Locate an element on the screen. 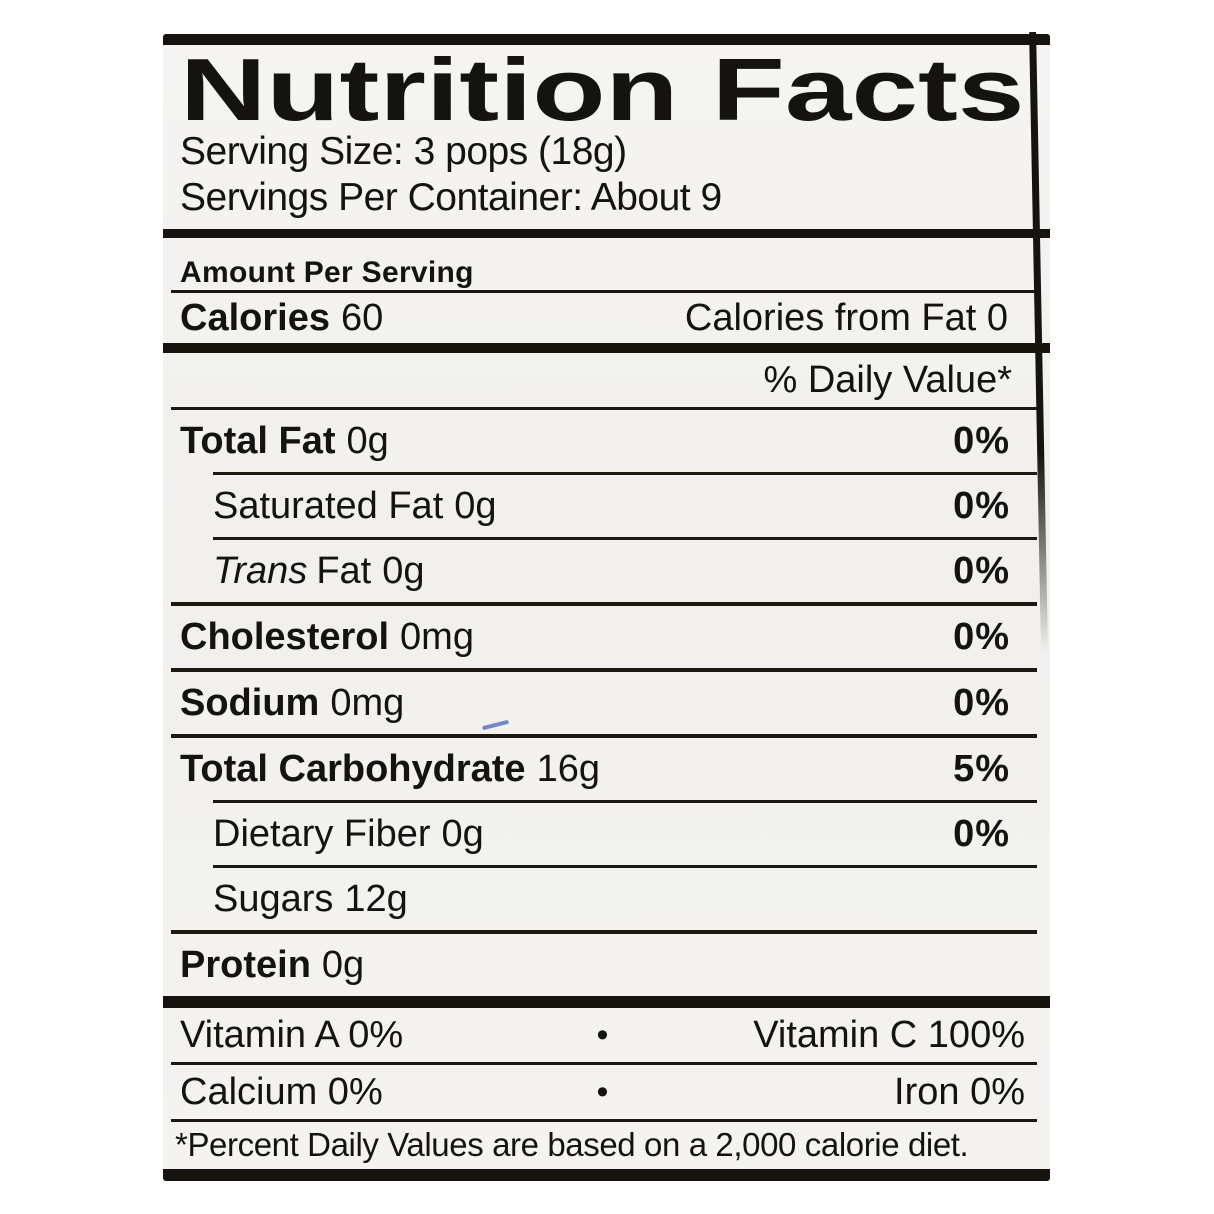 Image resolution: width=1214 pixels, height=1214 pixels. nutrient-name: Total Carbohydrate is located at coordinates (353, 768).